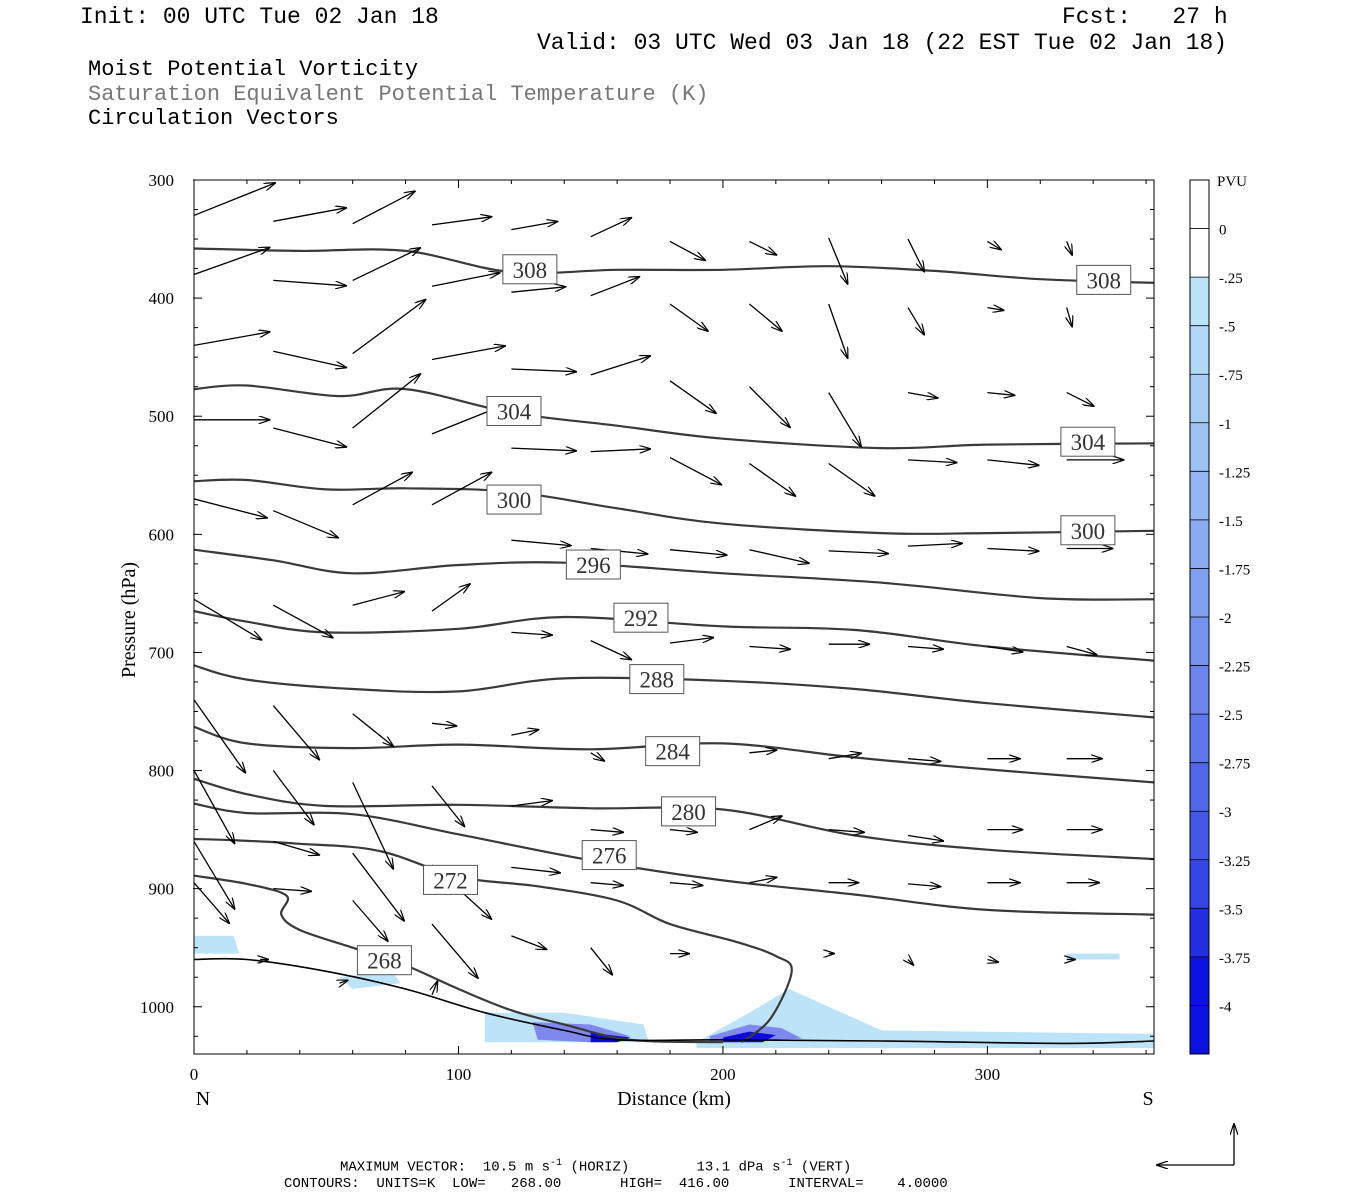  Describe the element at coordinates (1225, 619) in the screenshot. I see `colorbar-label: -2` at that location.